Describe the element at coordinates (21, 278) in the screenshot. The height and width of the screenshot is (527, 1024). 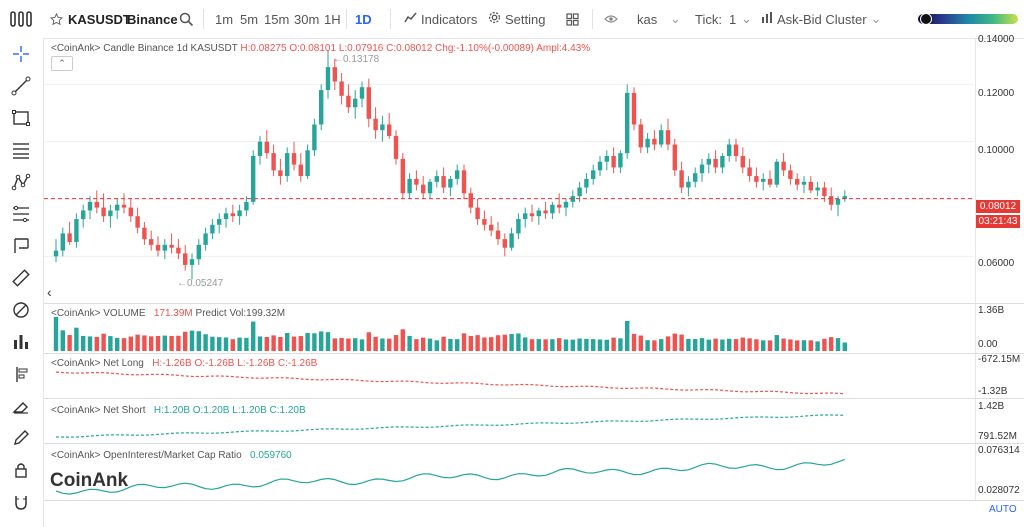
I see `ruler-icon` at that location.